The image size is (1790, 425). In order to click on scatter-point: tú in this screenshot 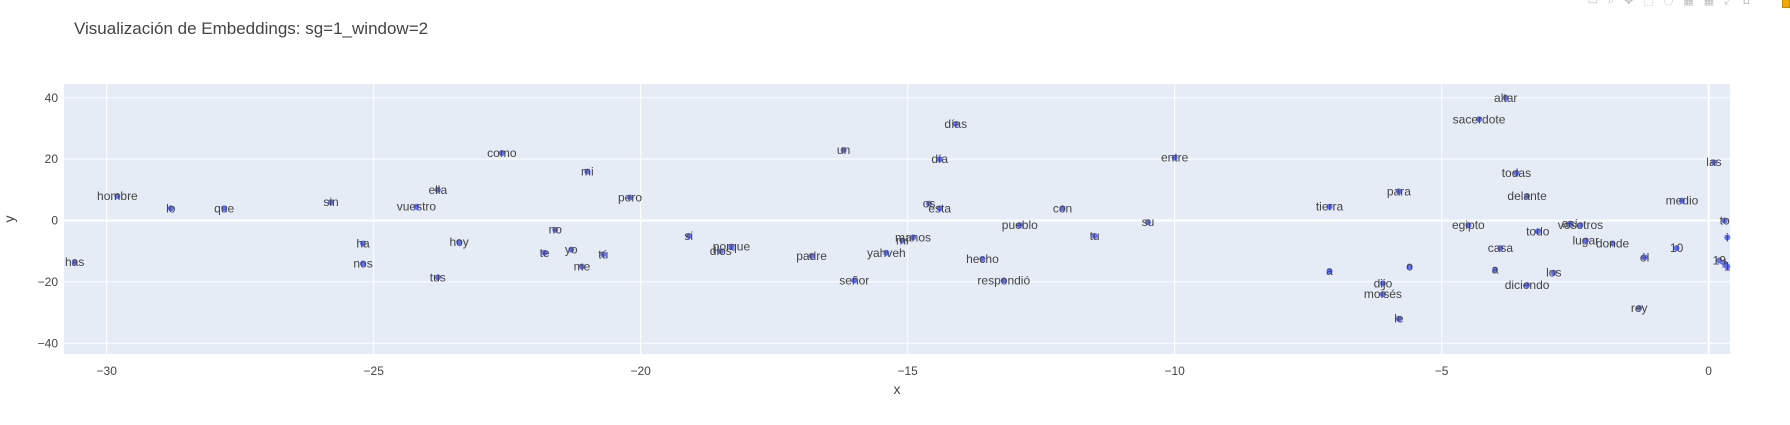, I will do `click(603, 254)`.